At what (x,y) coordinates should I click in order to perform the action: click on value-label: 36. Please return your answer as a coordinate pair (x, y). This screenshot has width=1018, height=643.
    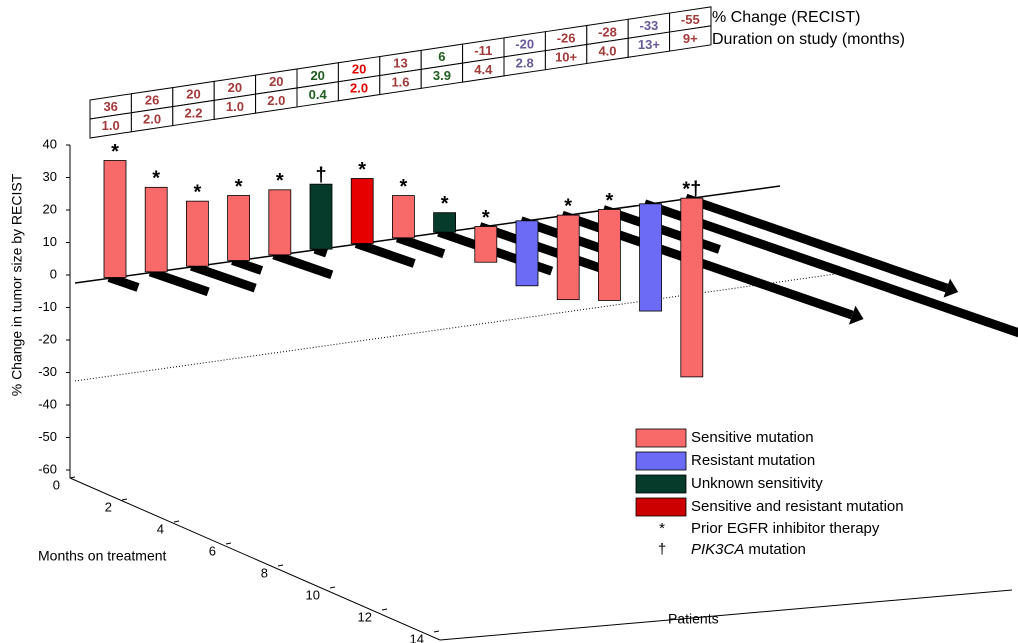
    Looking at the image, I should click on (110, 106).